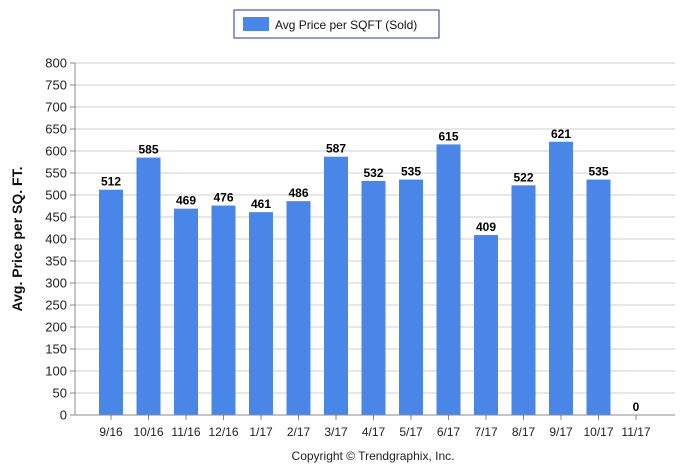  What do you see at coordinates (411, 432) in the screenshot?
I see `x-tick-label: 5/17` at bounding box center [411, 432].